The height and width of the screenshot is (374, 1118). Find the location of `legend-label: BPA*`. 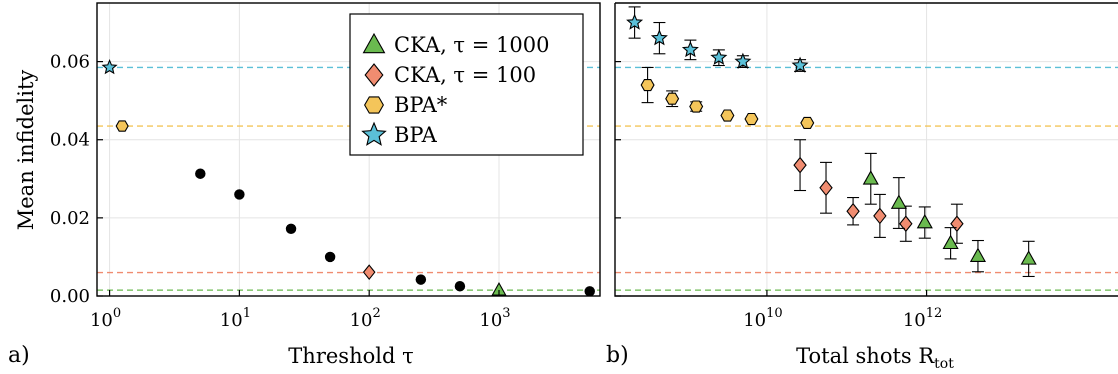

legend-label: BPA* is located at coordinates (421, 105).